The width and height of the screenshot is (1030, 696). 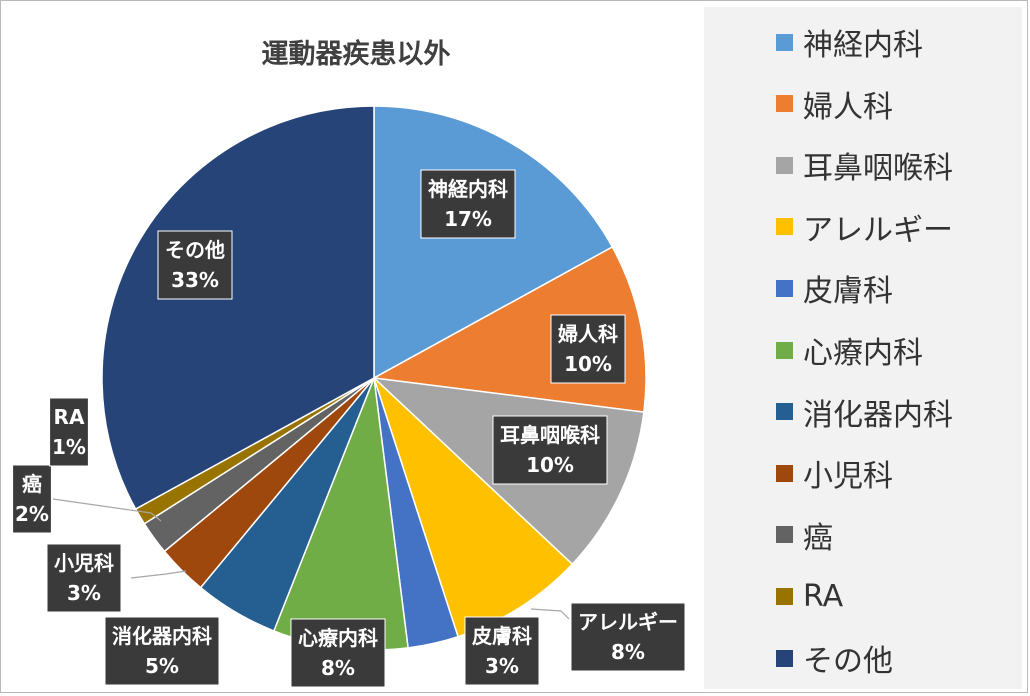 I want to click on legend-label: 小児科, so click(x=848, y=477).